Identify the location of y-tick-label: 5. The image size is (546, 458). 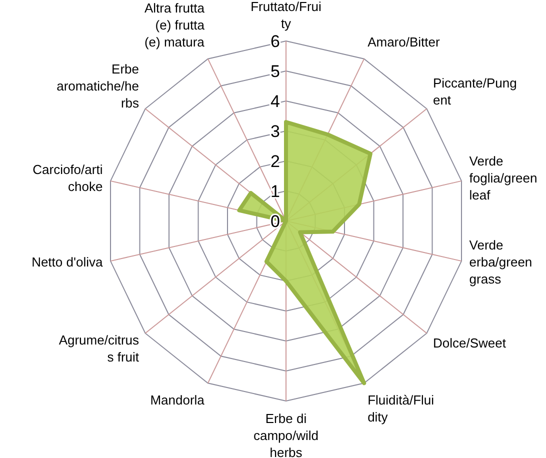
(275, 71).